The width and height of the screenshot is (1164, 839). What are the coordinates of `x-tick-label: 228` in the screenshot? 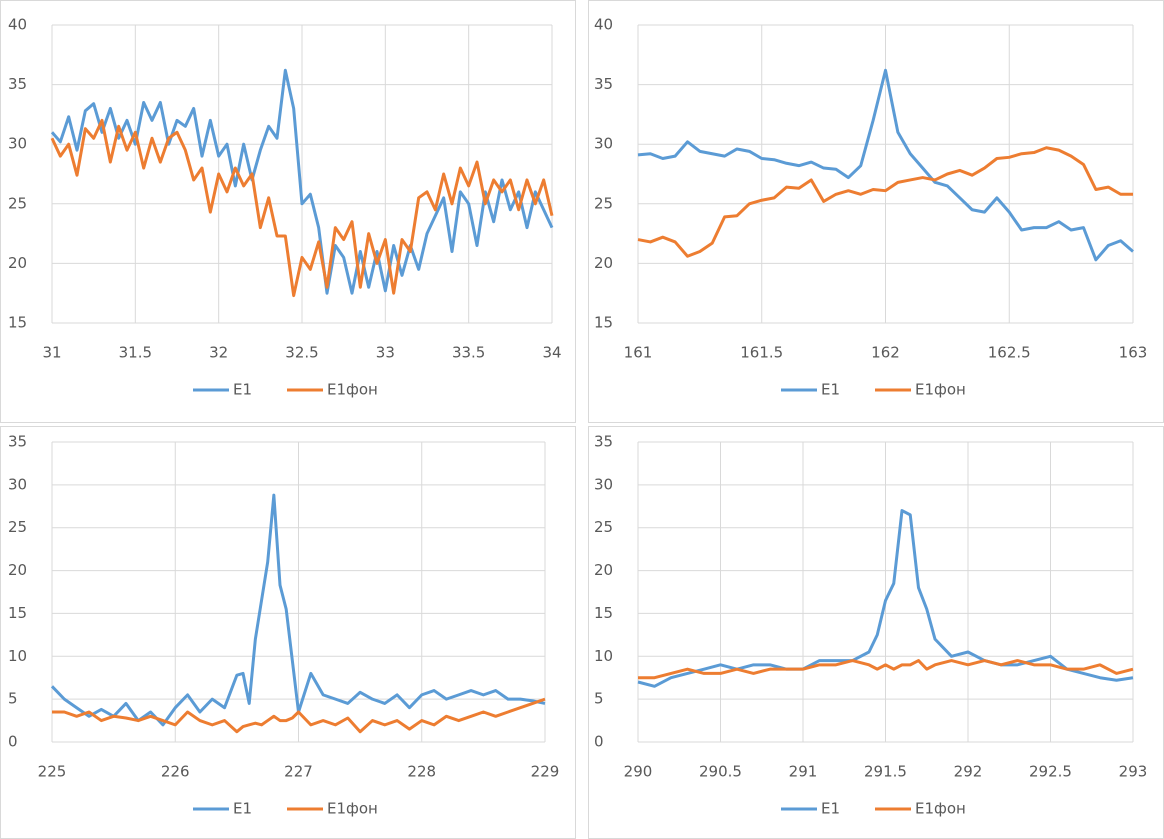 It's located at (421, 772).